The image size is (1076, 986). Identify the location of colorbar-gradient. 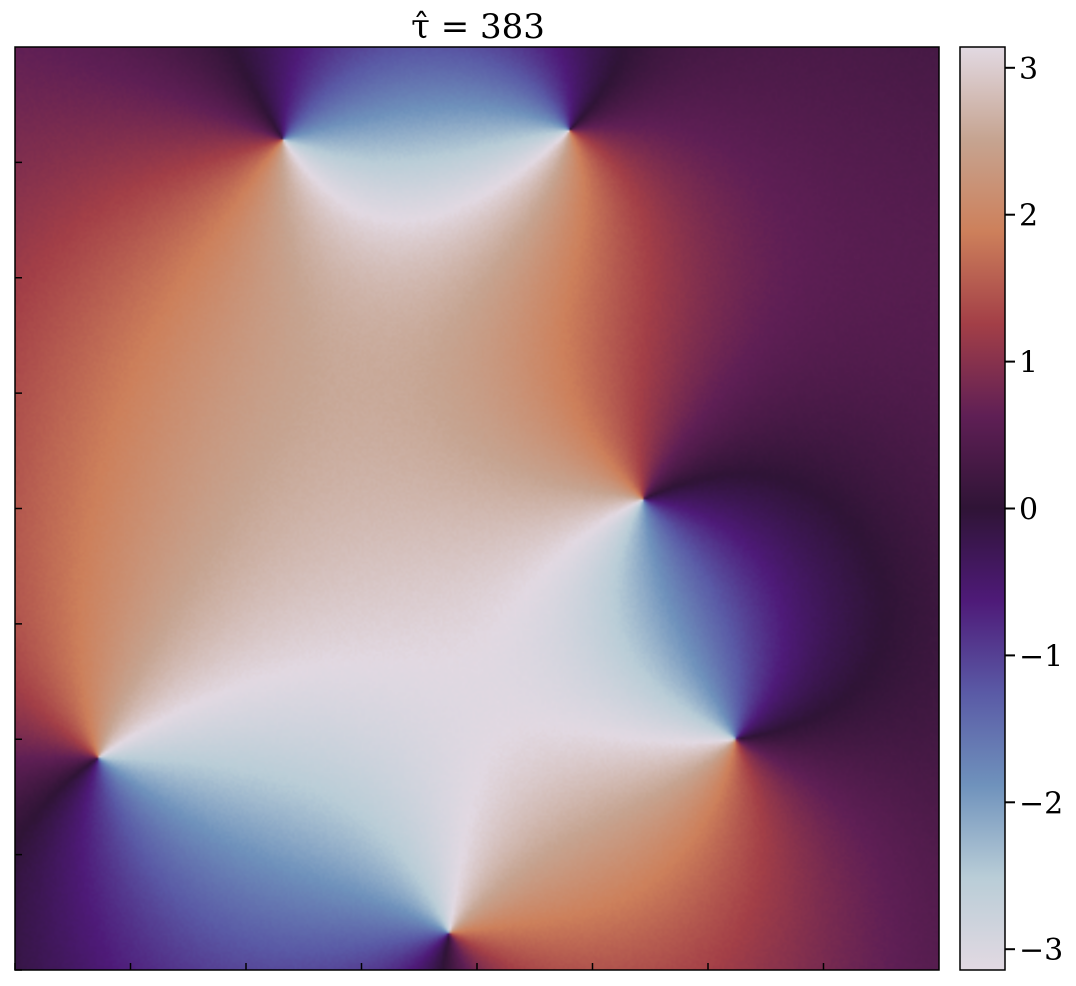
(982, 508).